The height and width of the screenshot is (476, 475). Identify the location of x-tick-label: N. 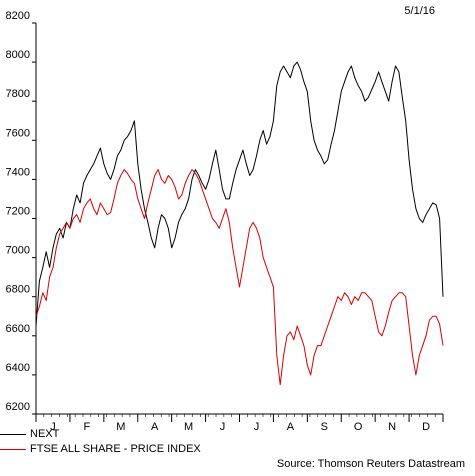
(392, 427).